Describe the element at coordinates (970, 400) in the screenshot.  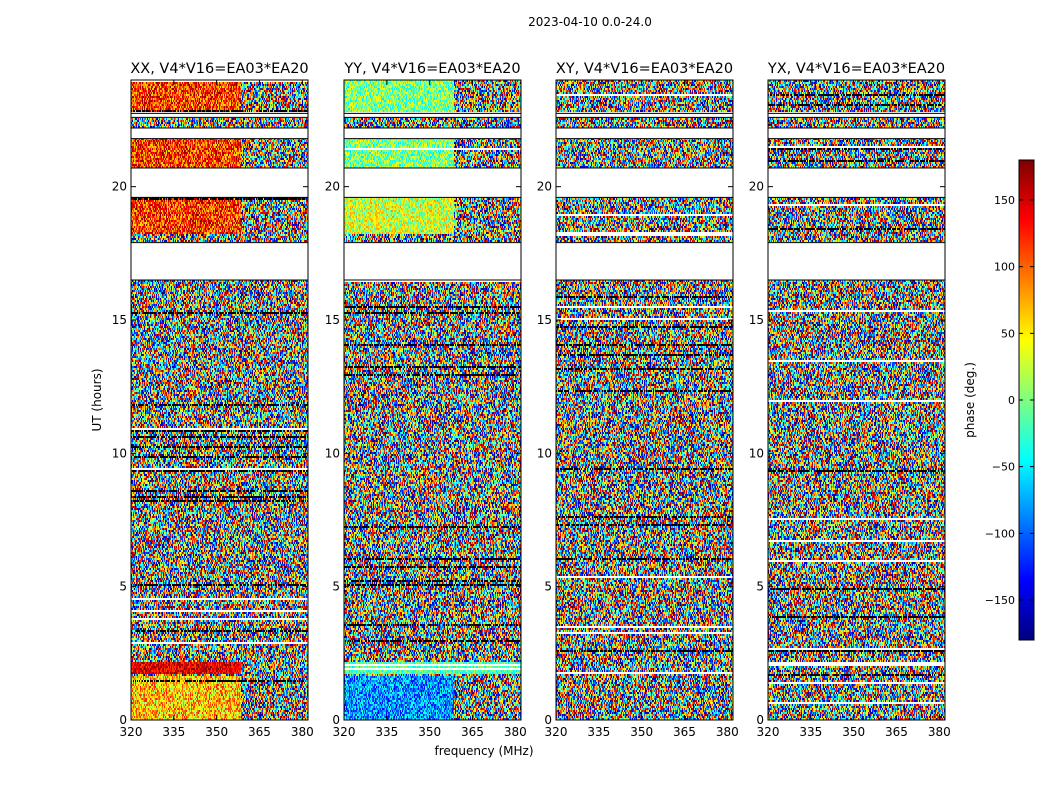
I see `colorbar-label: phase (deg.)` at that location.